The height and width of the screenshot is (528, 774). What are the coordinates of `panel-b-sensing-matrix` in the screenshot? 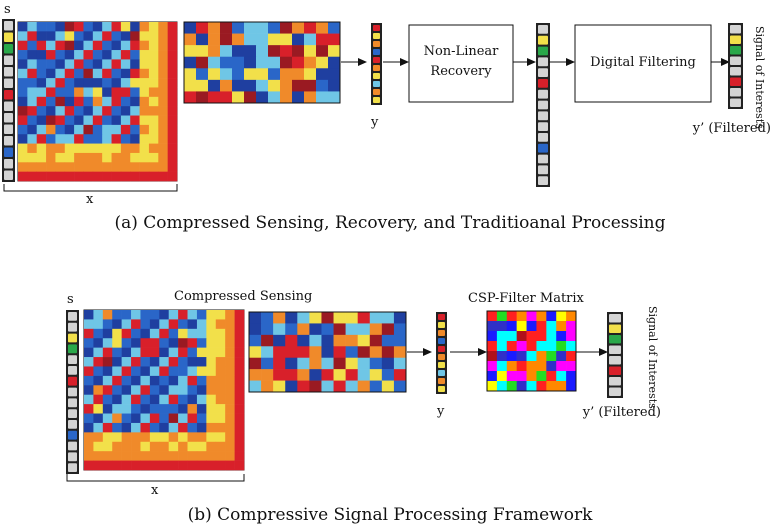 It's located at (164, 390).